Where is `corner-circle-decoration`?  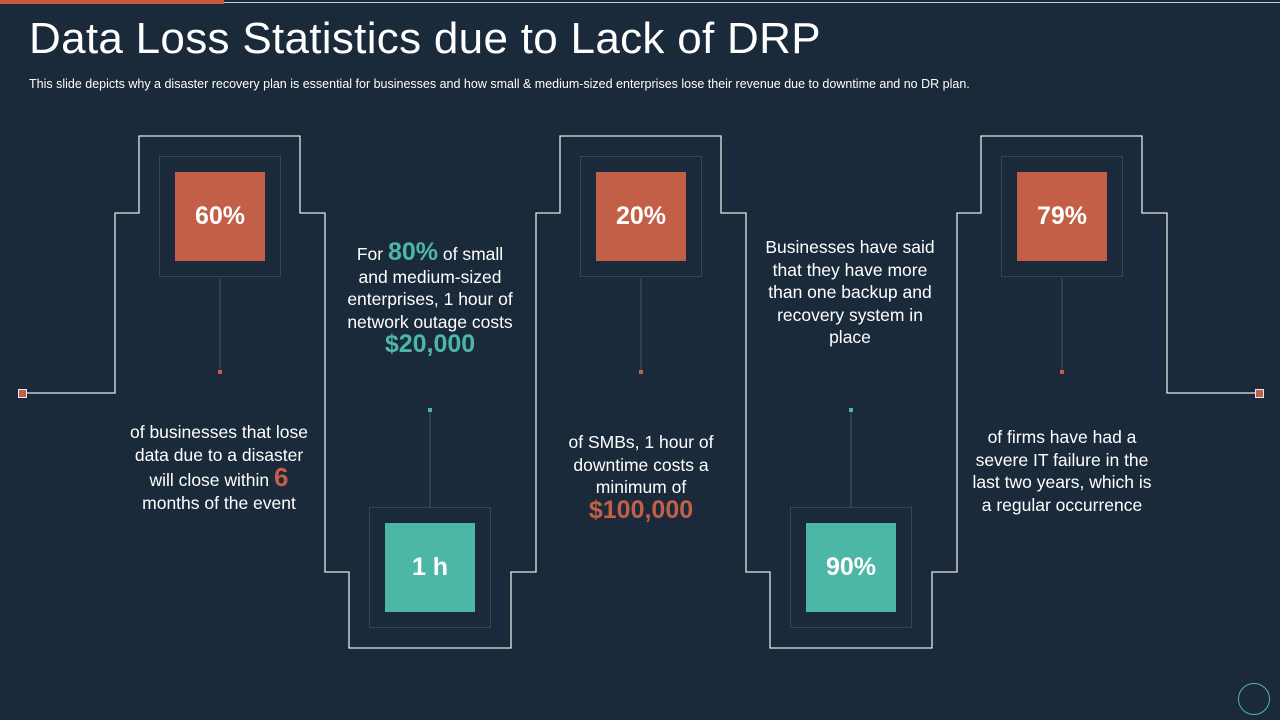 corner-circle-decoration is located at coordinates (1254, 699).